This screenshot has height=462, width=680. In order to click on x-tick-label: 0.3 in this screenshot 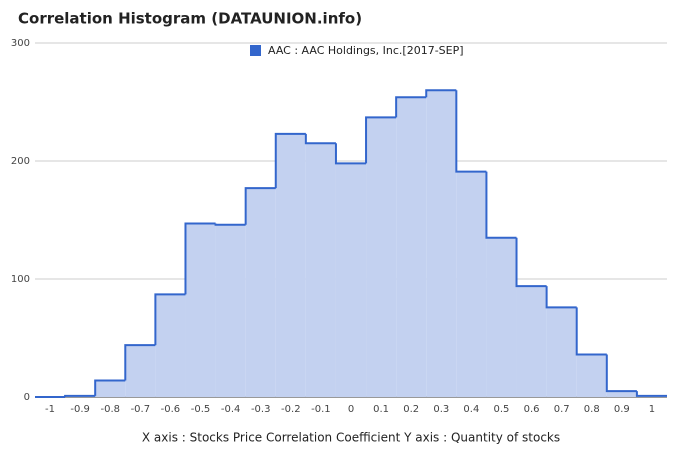, I will do `click(441, 409)`.